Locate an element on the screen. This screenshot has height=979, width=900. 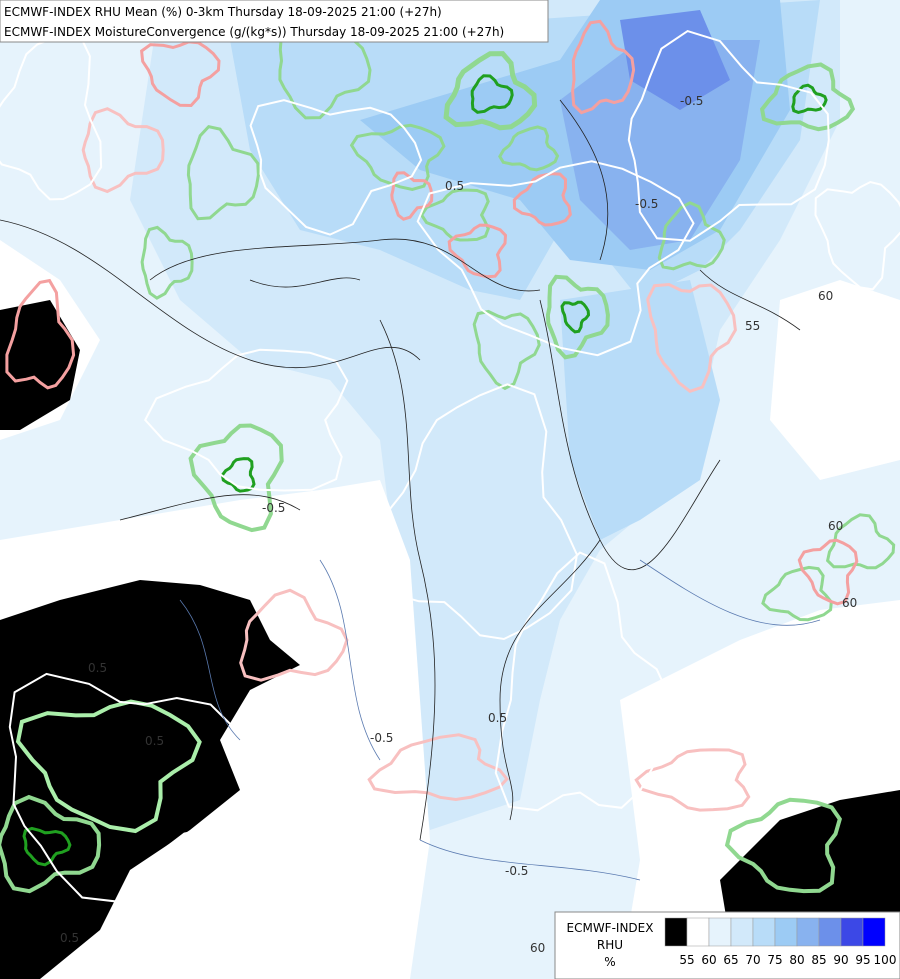
legend-tick-label: 80 is located at coordinates (796, 960).